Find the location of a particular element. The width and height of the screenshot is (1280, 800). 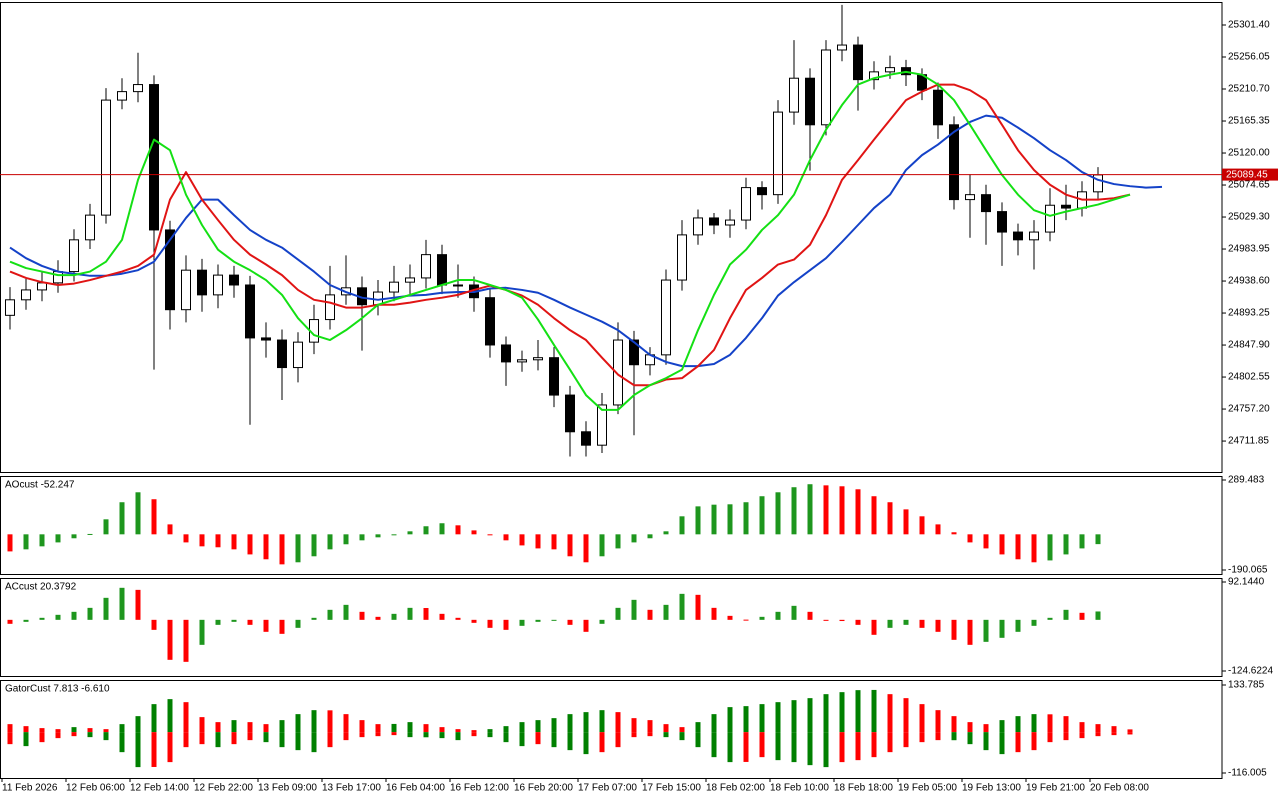

y-tick-label: 24938.60 is located at coordinates (1249, 281).